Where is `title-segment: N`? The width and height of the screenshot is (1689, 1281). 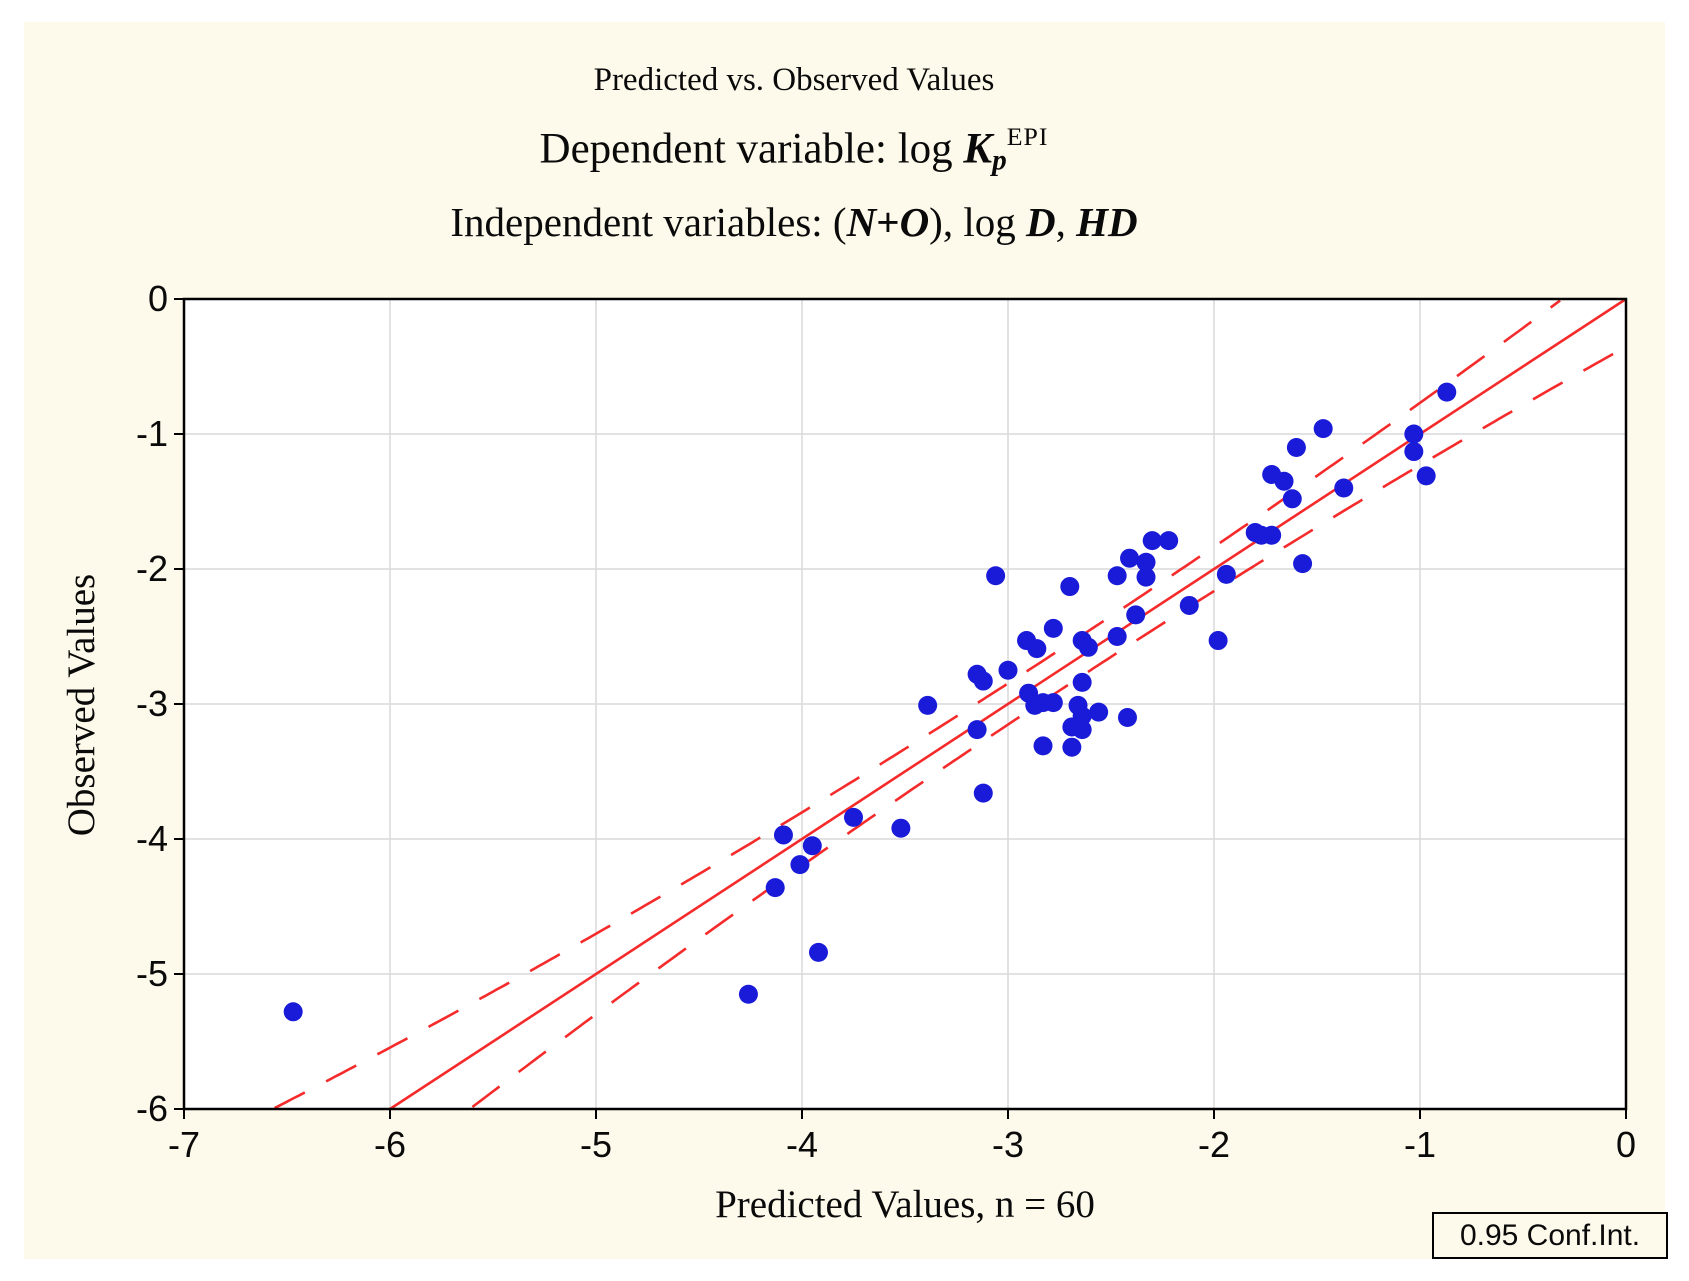
title-segment: N is located at coordinates (861, 222).